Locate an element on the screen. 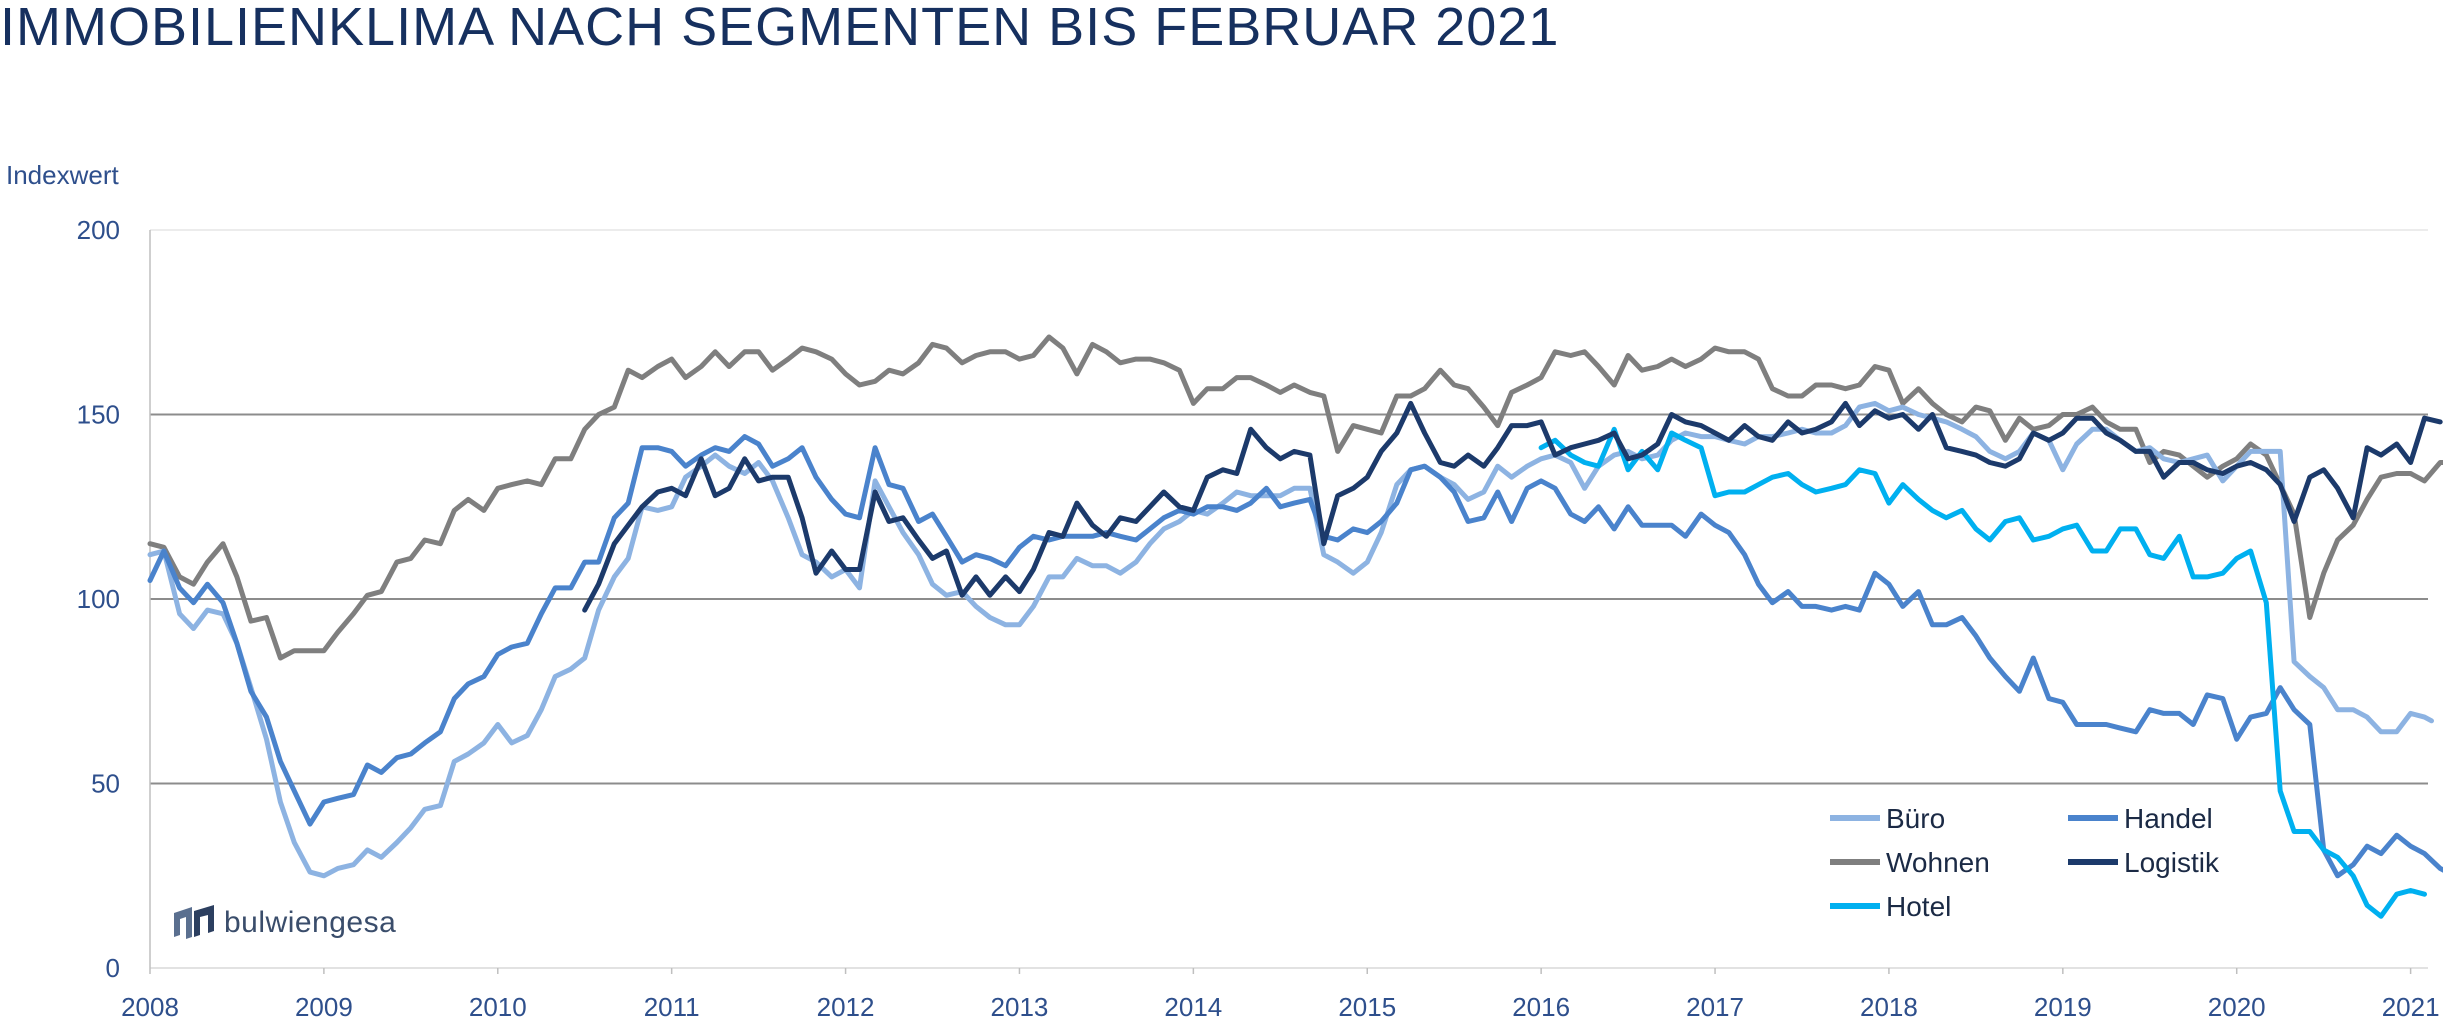 Image resolution: width=2443 pixels, height=1022 pixels. x-tick-label: 2013 is located at coordinates (1020, 1007).